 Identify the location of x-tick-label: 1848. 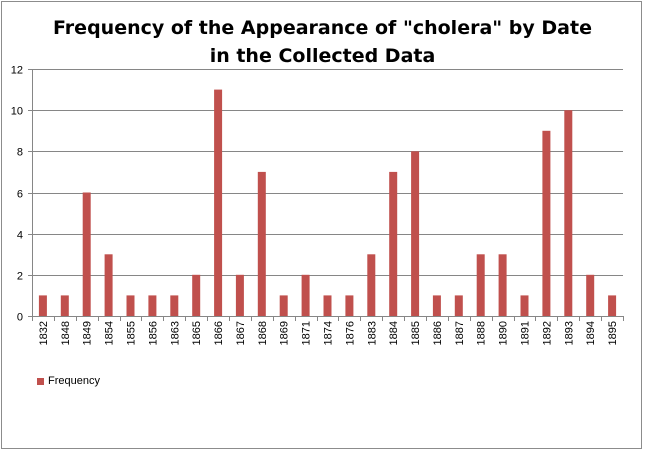
(66, 333).